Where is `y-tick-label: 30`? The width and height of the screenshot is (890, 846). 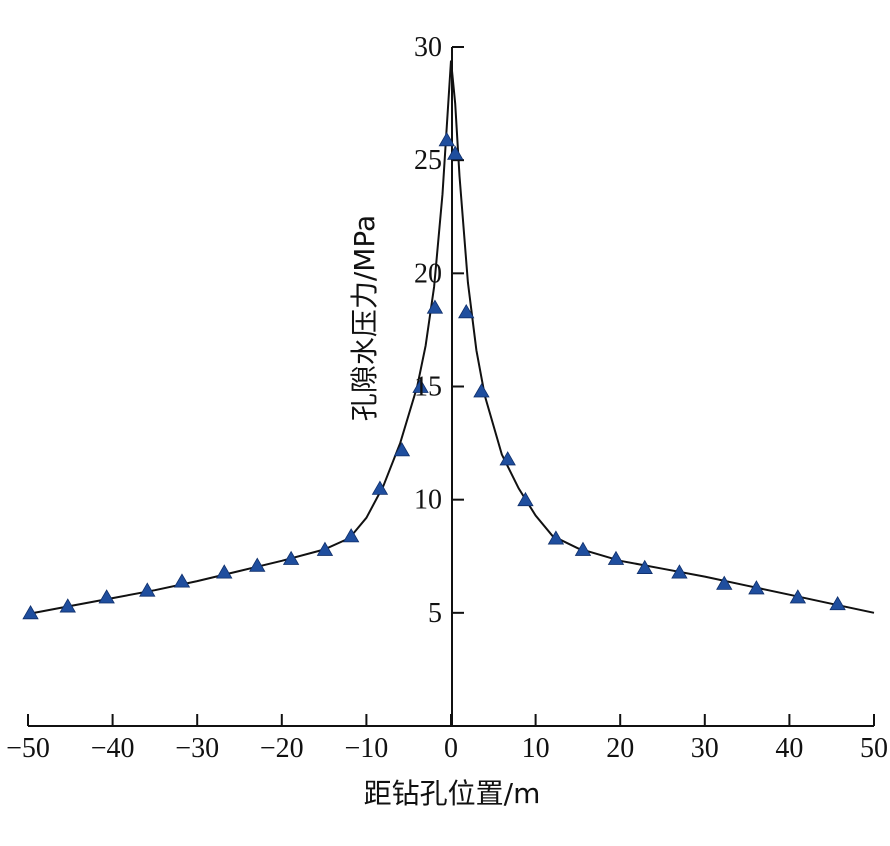
y-tick-label: 30 is located at coordinates (428, 47).